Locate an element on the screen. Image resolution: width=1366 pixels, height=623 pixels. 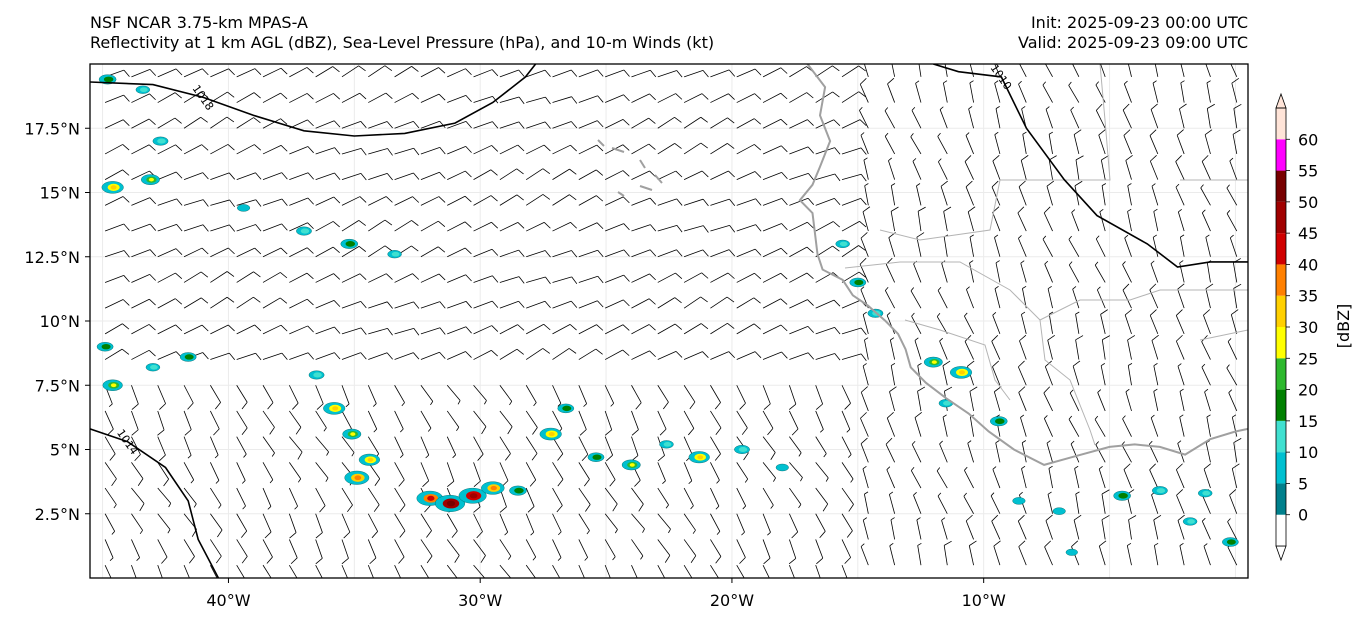
cape-verde-islands is located at coordinates (630, 168).